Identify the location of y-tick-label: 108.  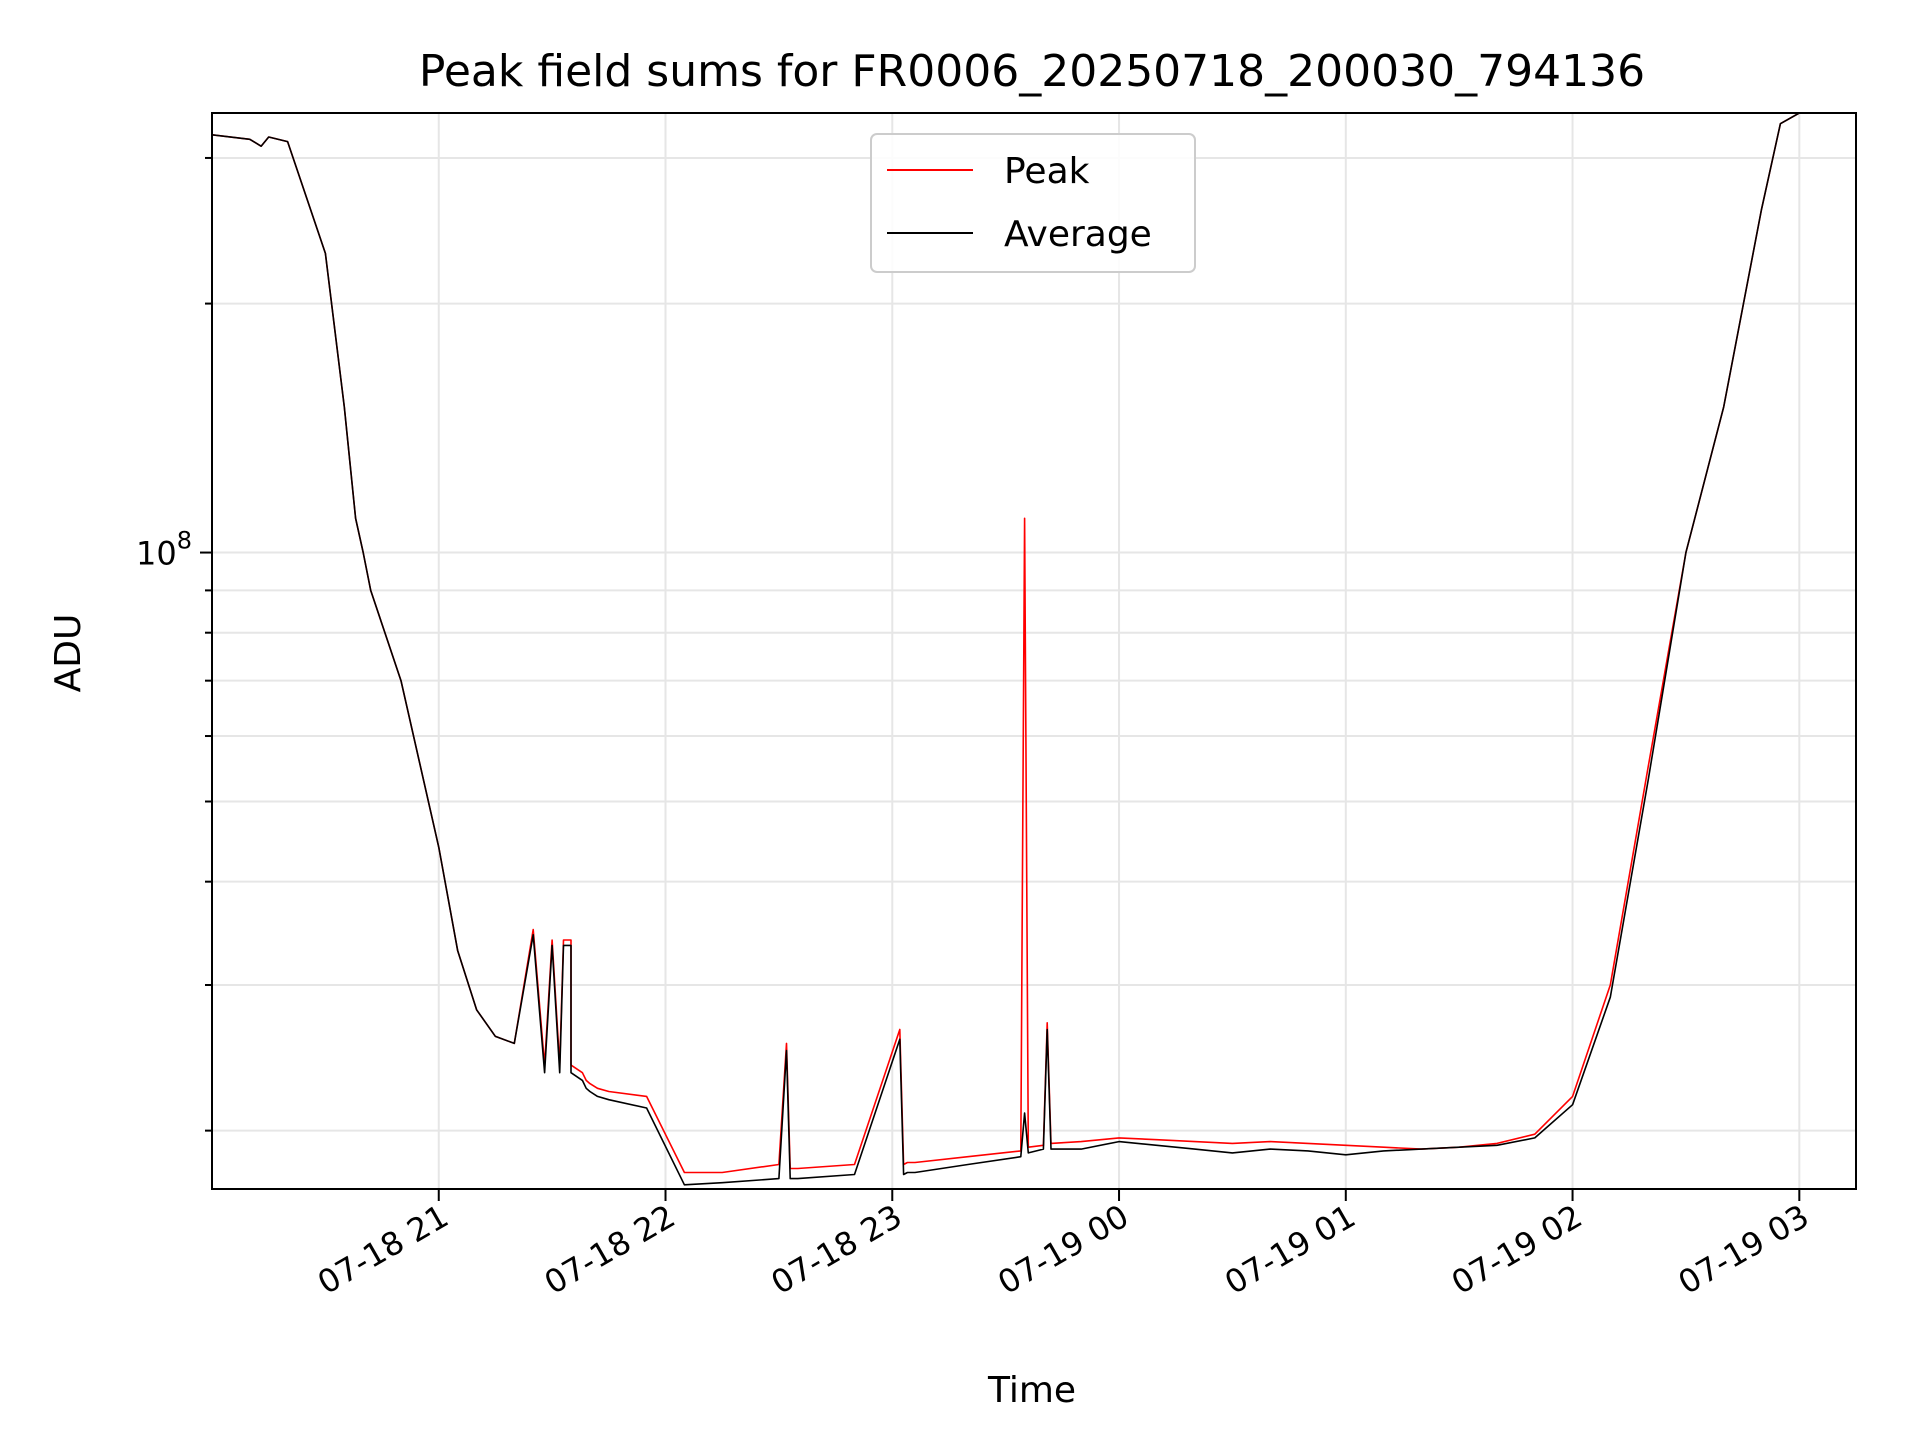
(164, 550).